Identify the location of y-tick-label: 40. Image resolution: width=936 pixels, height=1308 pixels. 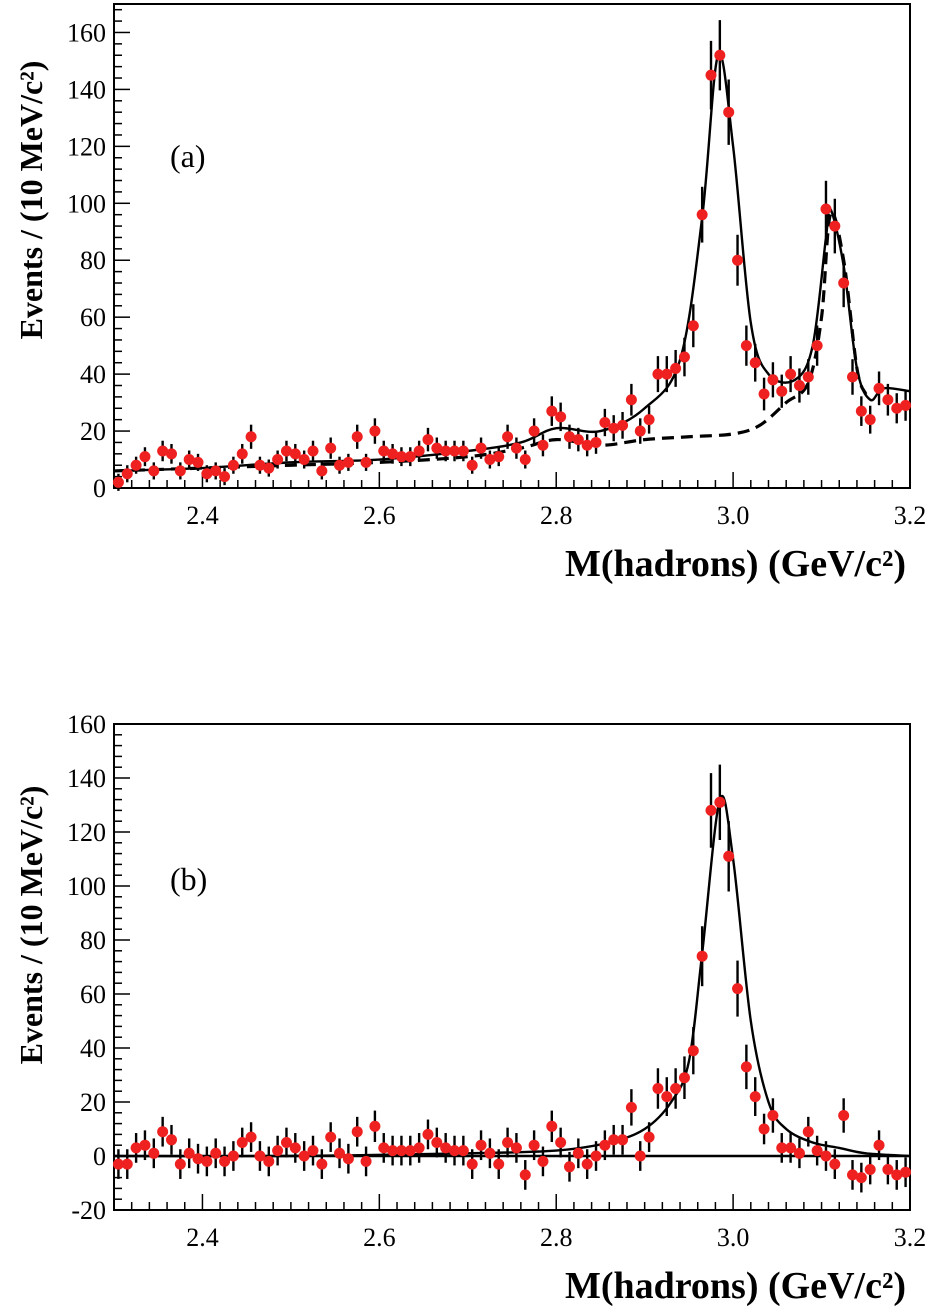
(93, 1048).